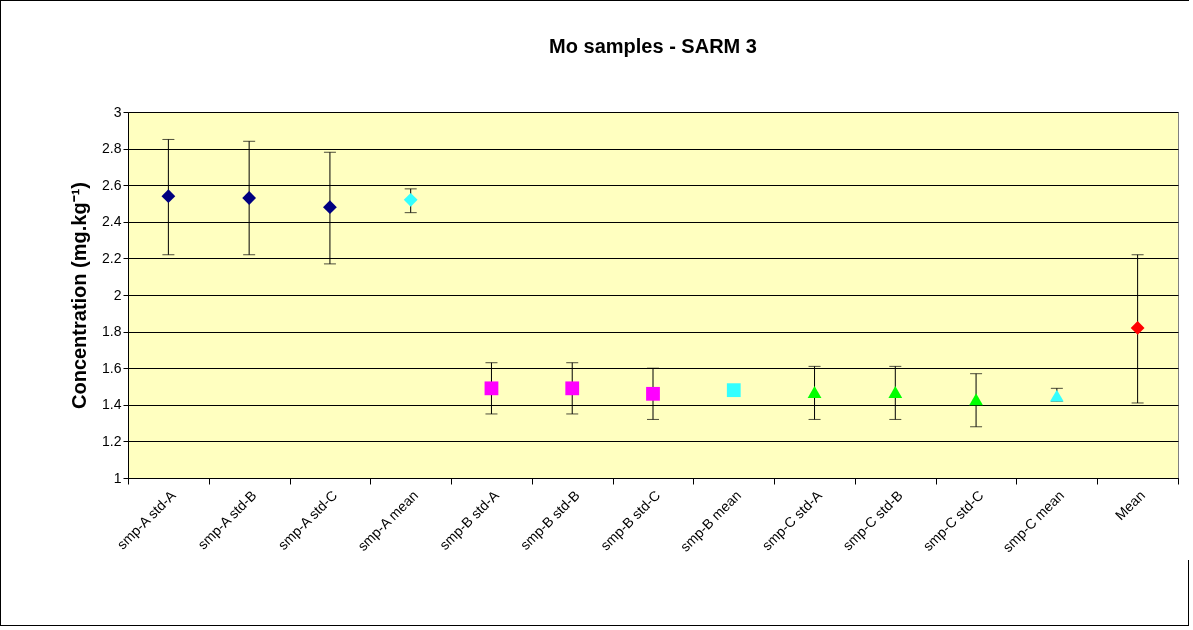 This screenshot has width=1193, height=630. What do you see at coordinates (112, 404) in the screenshot?
I see `y-tick-label: 1.4` at bounding box center [112, 404].